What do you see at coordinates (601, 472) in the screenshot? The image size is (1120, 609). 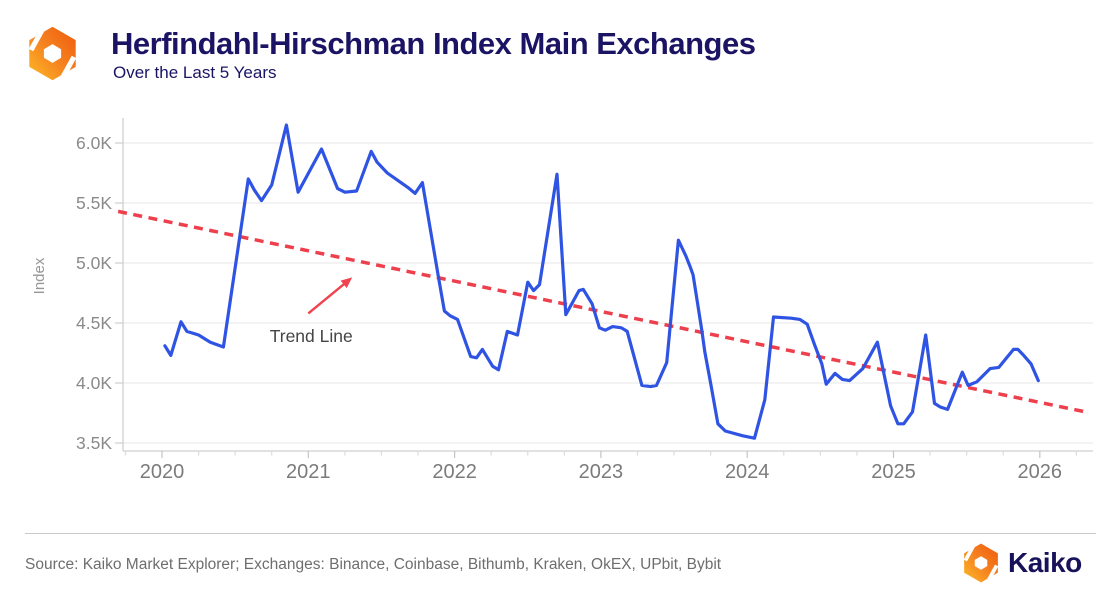 I see `x-tick-label: 2023` at bounding box center [601, 472].